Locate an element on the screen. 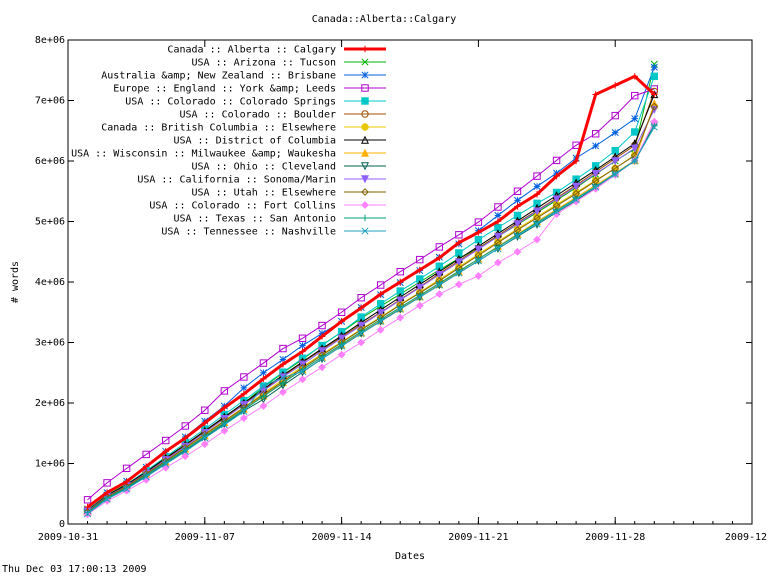 This screenshot has height=576, width=768. x-tick-label: 2009-11-28 is located at coordinates (615, 537).